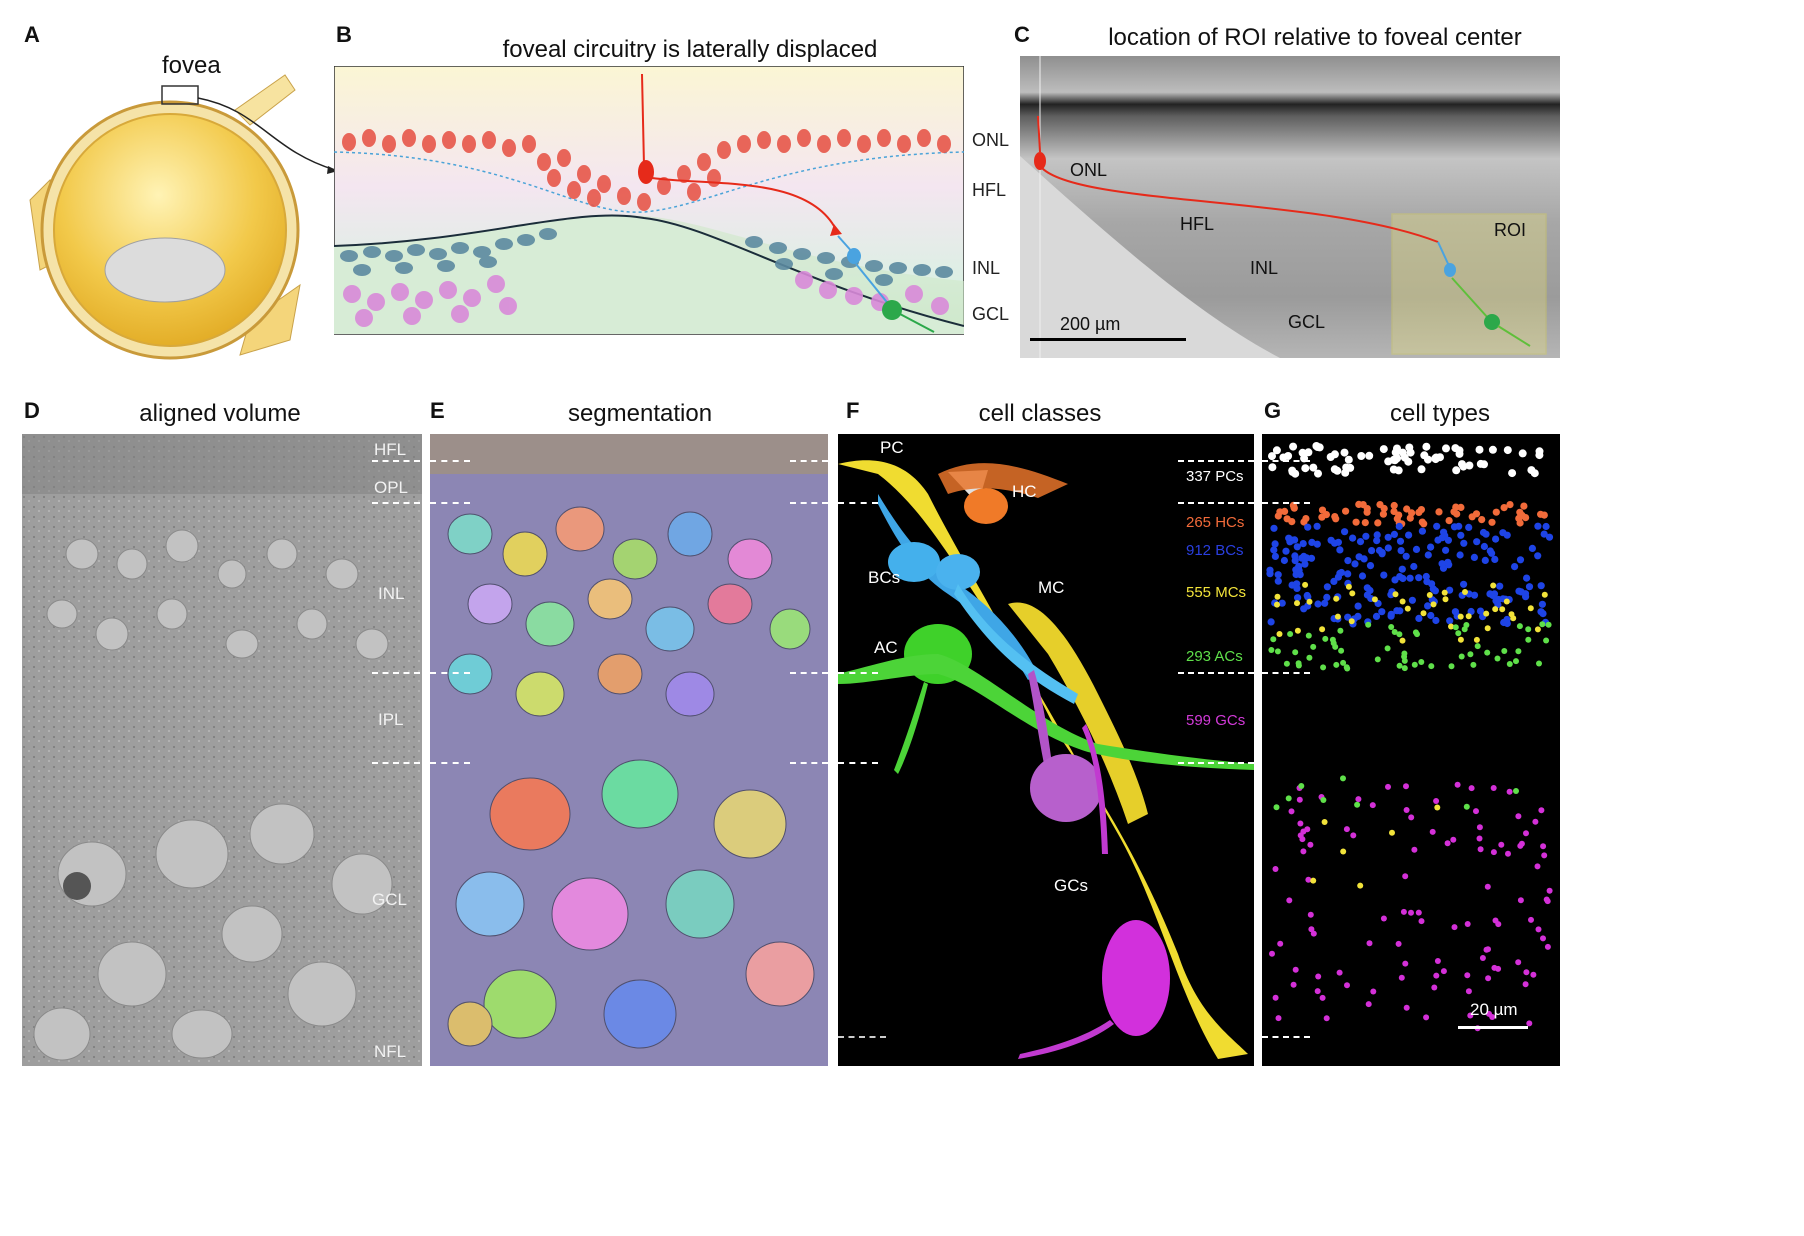 Image resolution: width=1804 pixels, height=1236 pixels. What do you see at coordinates (853, 410) in the screenshot?
I see `panel-letter-f: F` at bounding box center [853, 410].